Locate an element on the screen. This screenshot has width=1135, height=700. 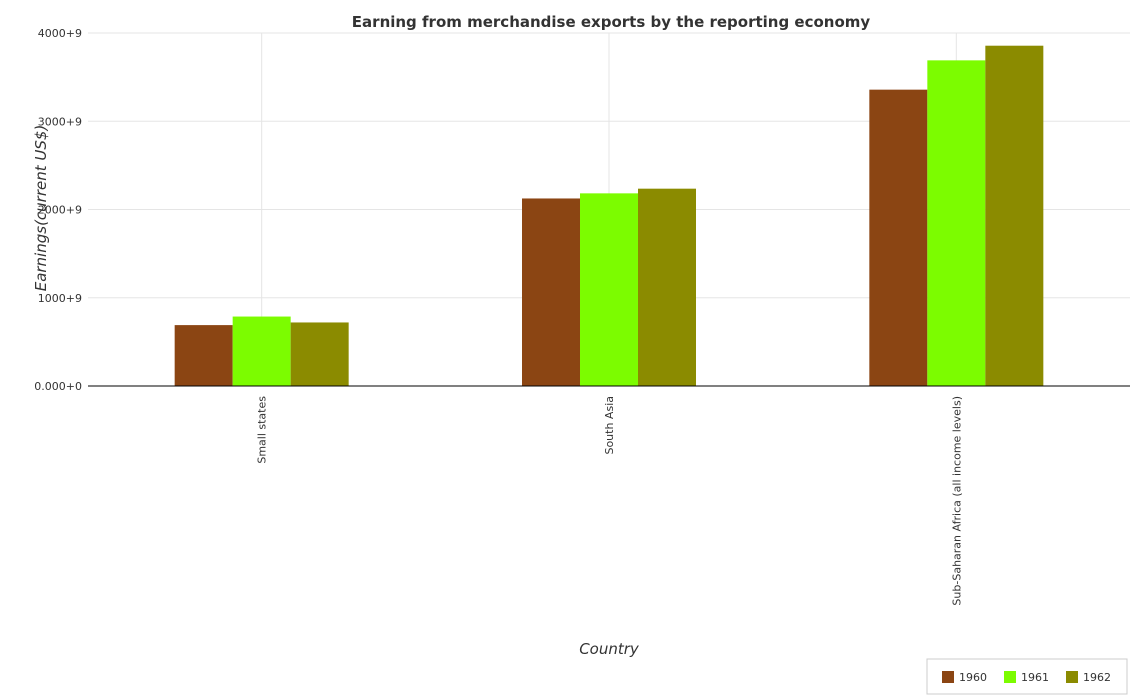
y-tick-label: 2000+9 is located at coordinates (60, 210).